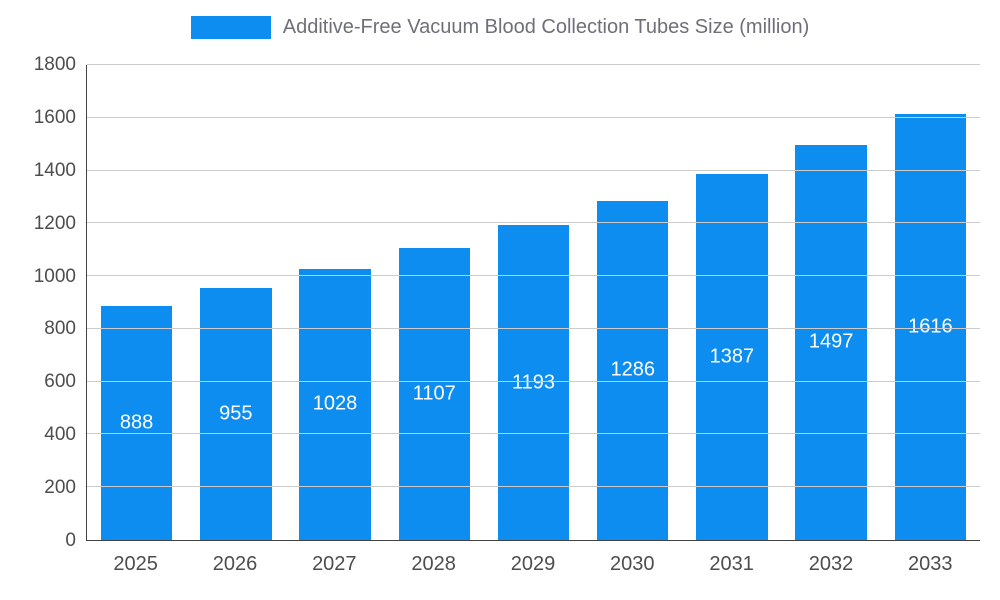  I want to click on y-tick-label: 400, so click(60, 435).